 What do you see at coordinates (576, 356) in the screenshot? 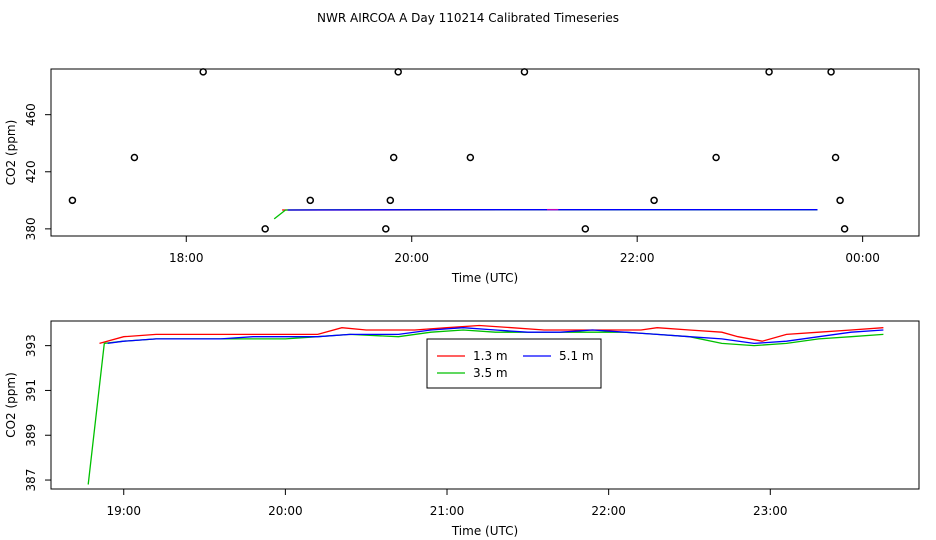
I see `legend-label: 5.1 m` at bounding box center [576, 356].